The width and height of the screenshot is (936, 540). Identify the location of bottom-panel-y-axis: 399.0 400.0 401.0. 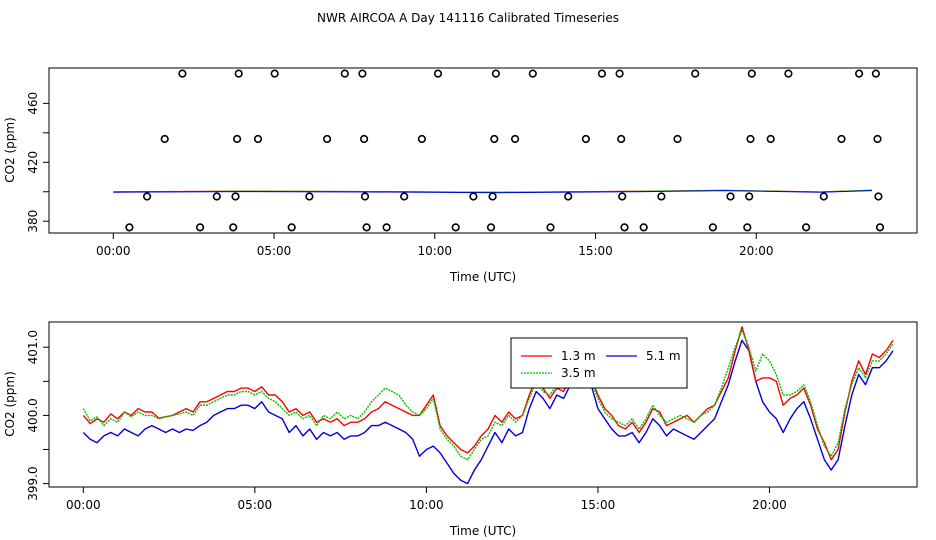
(37, 415).